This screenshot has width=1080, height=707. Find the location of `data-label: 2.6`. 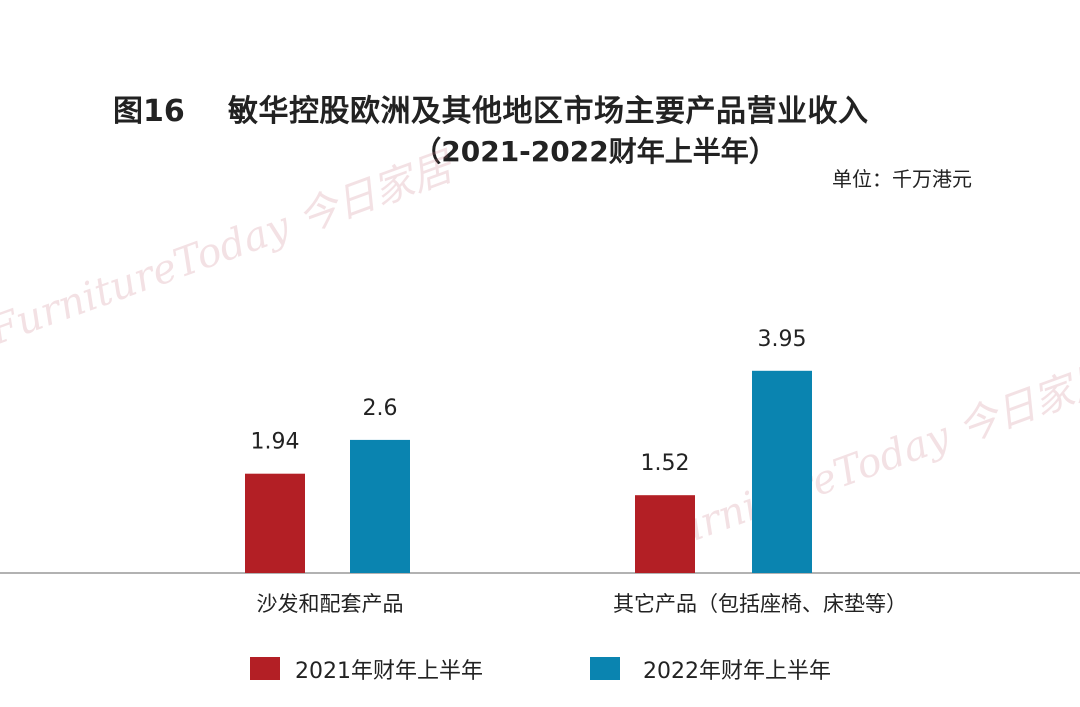

data-label: 2.6 is located at coordinates (380, 408).